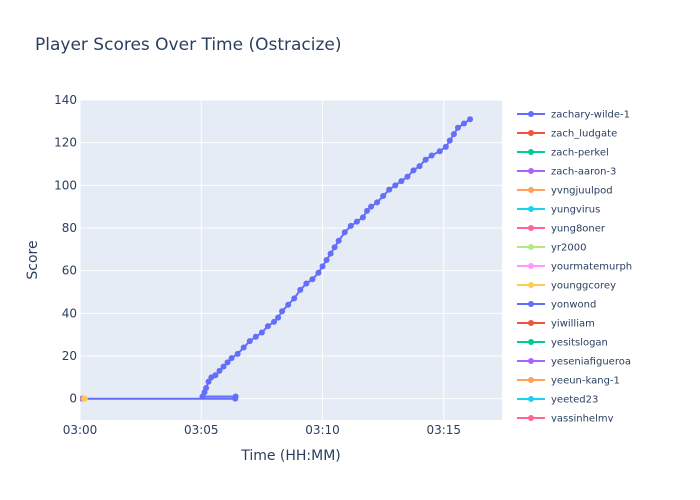 This screenshot has width=700, height=500. Describe the element at coordinates (579, 343) in the screenshot. I see `legend-label: yesitslogan` at that location.